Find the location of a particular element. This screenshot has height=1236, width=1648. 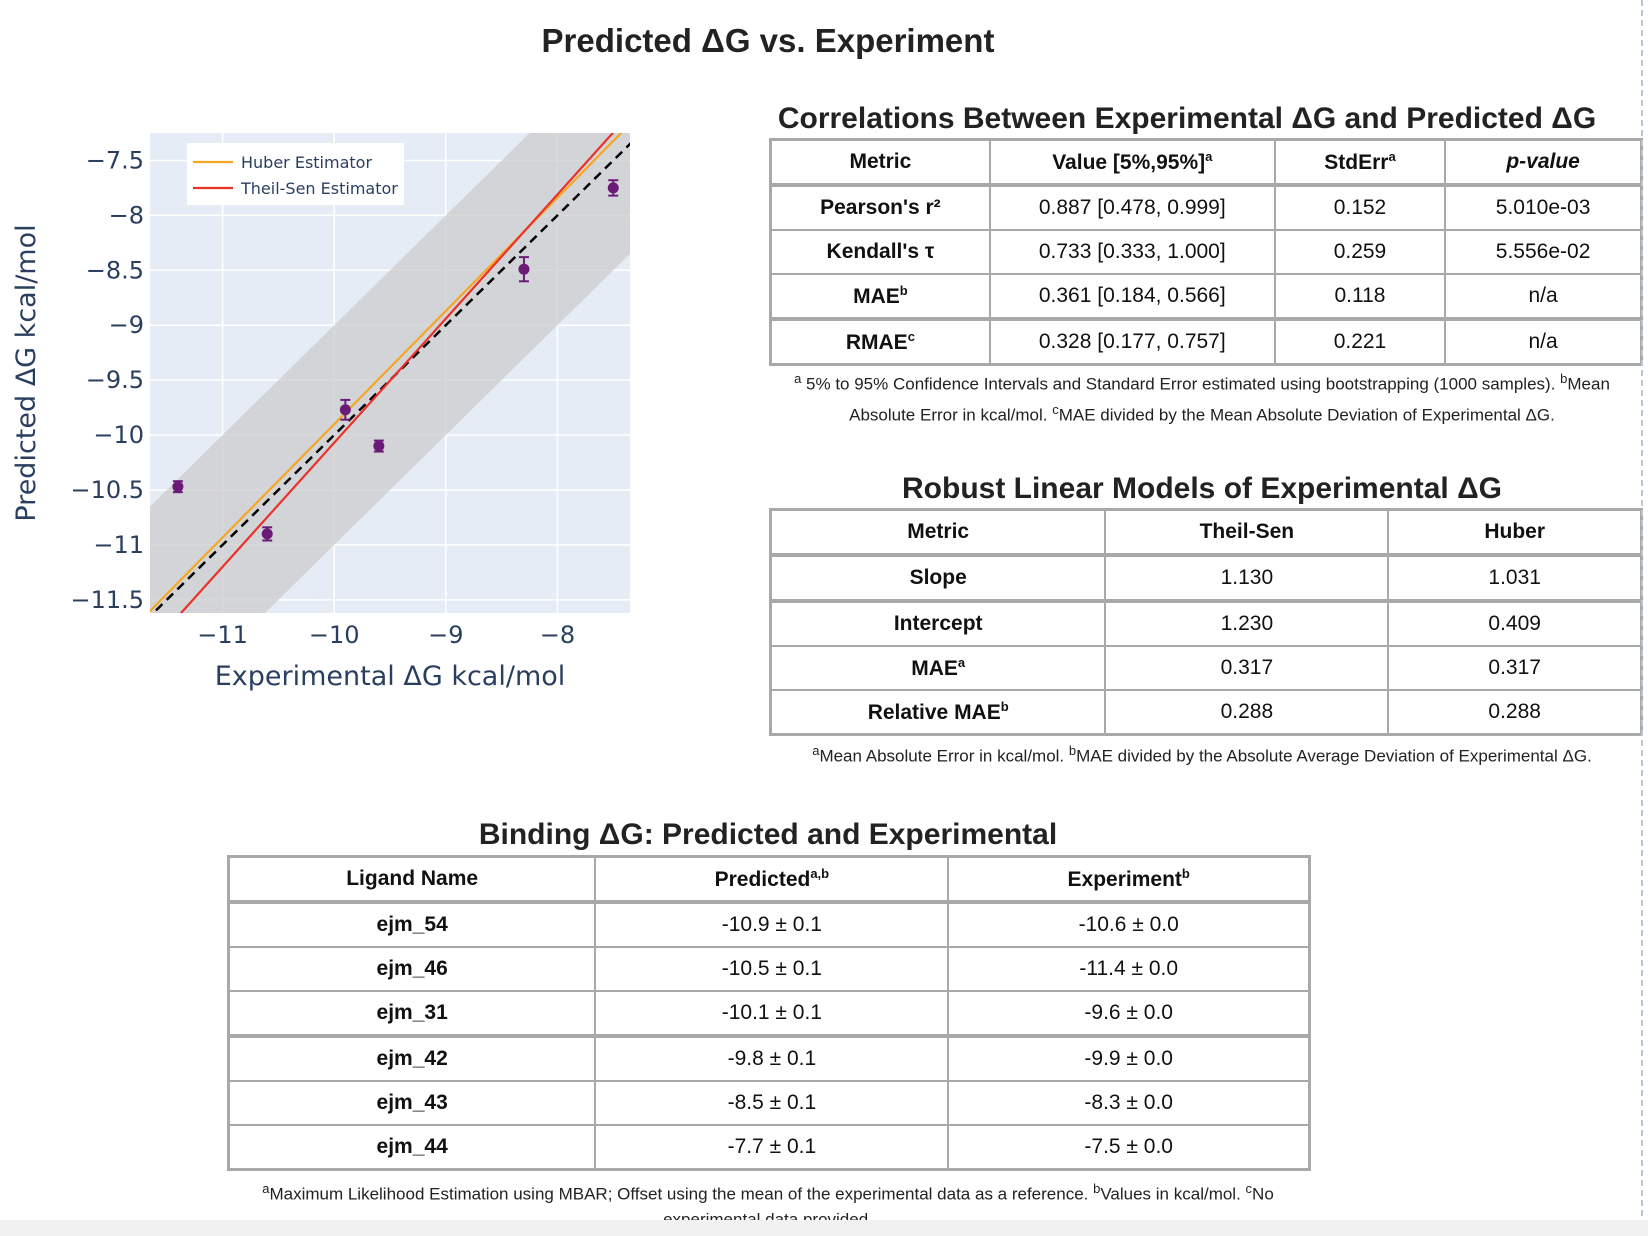

experiment-cell: -9.6 ± 0.0 is located at coordinates (1129, 1013).